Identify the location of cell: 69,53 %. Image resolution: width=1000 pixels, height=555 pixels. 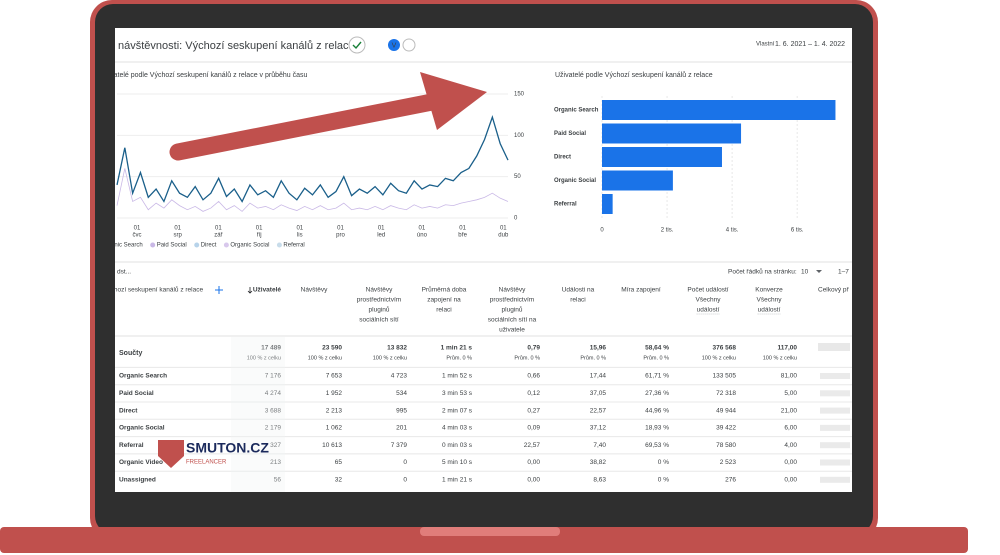
(657, 445).